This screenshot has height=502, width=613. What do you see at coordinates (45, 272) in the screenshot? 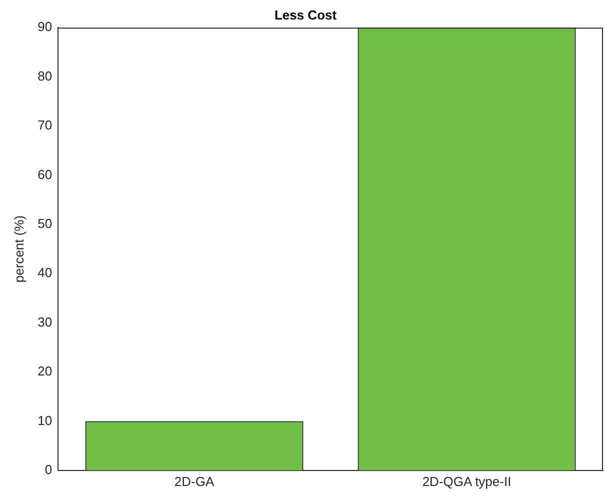
I see `y-tick-label: 40` at bounding box center [45, 272].